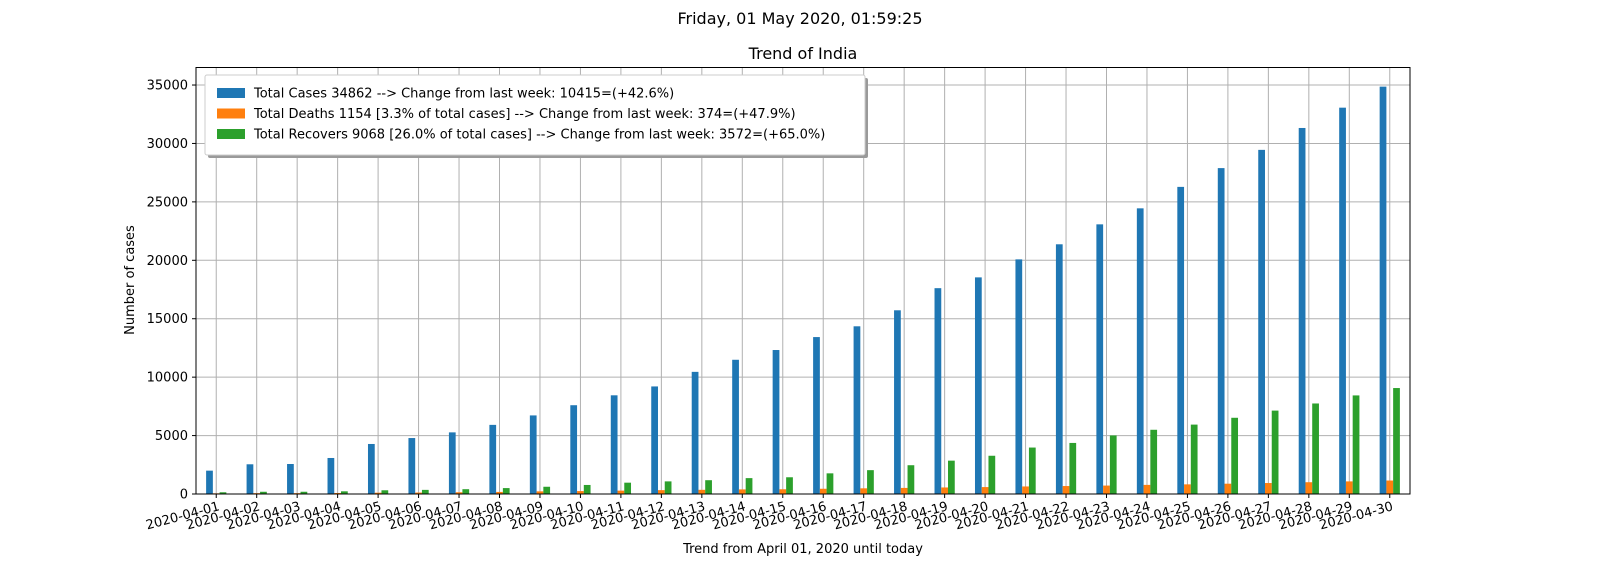 The width and height of the screenshot is (1600, 566). I want to click on y-tick-label: 20000, so click(167, 261).